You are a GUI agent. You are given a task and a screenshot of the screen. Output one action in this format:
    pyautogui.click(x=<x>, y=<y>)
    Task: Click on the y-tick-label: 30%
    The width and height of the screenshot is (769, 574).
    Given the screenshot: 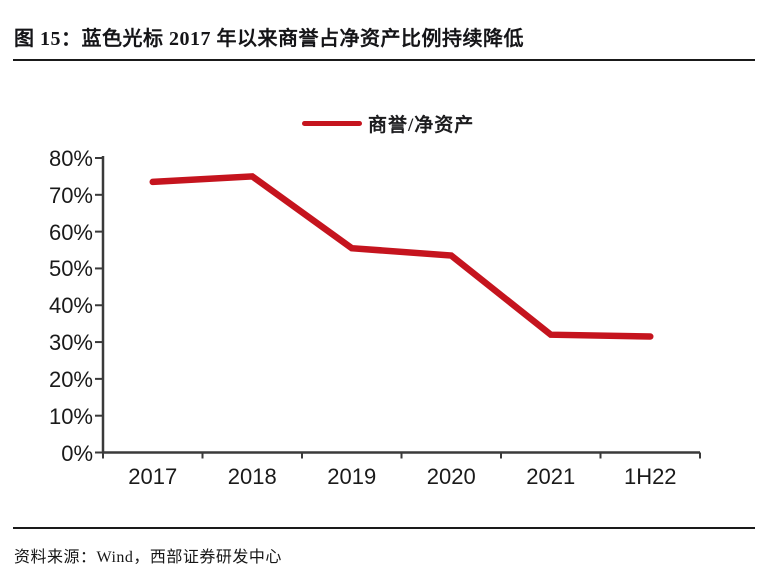 What is the action you would take?
    pyautogui.click(x=70, y=343)
    